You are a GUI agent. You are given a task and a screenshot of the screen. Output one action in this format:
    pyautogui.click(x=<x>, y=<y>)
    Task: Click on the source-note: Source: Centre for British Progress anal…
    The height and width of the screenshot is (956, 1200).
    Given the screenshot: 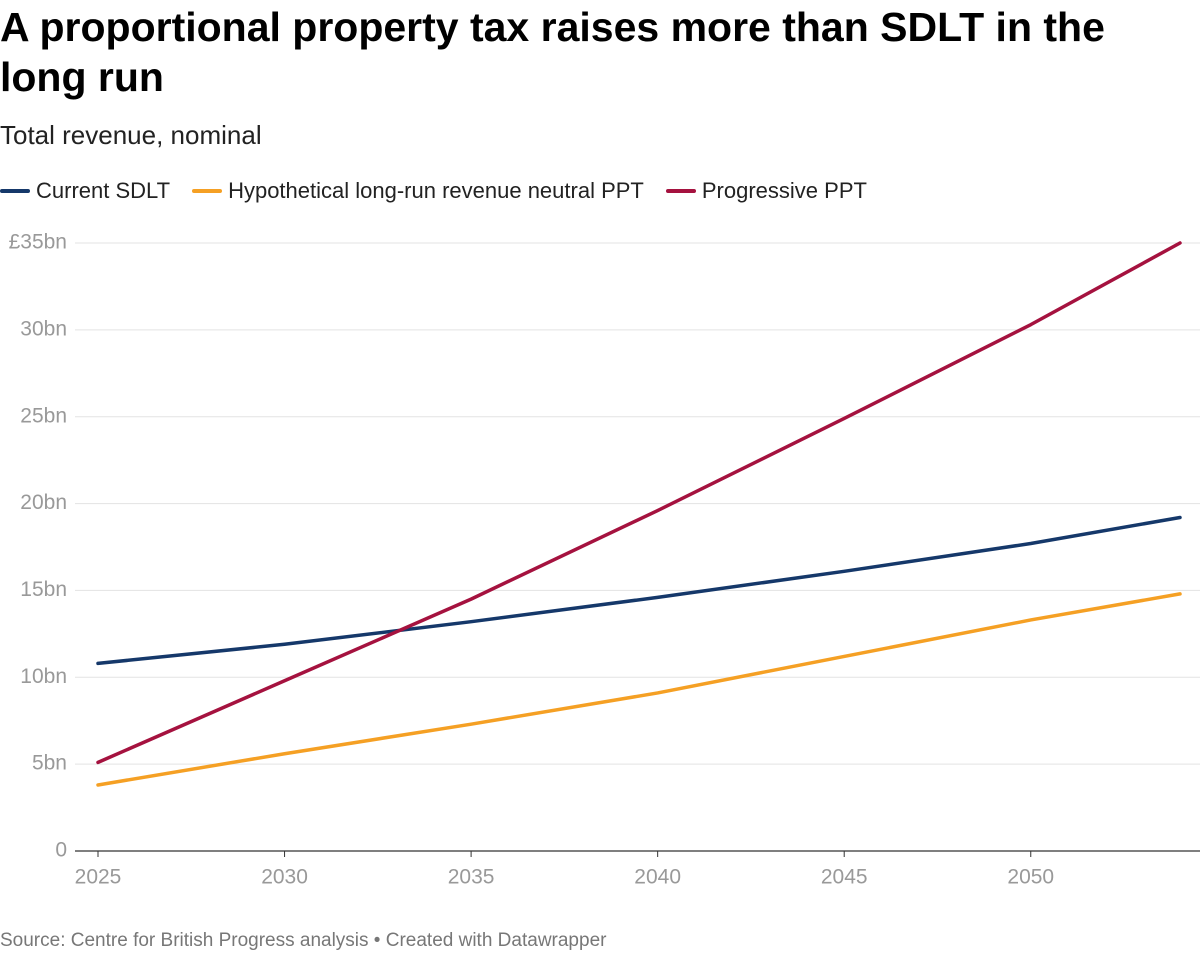 What is the action you would take?
    pyautogui.click(x=303, y=940)
    